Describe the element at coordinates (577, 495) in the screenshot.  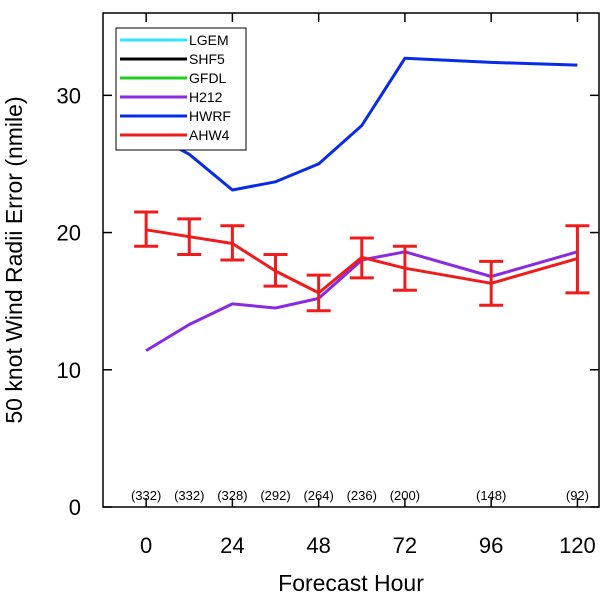
I see `sample-count-label: (92)` at that location.